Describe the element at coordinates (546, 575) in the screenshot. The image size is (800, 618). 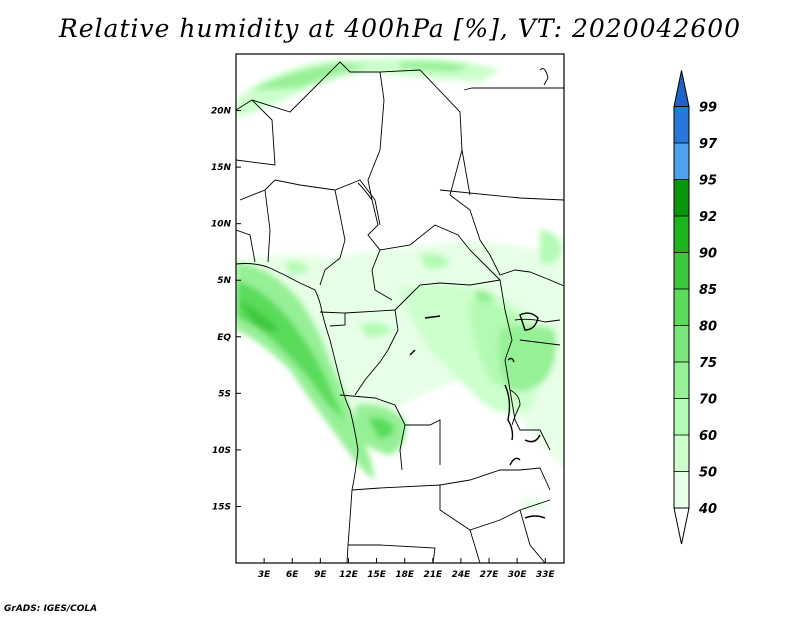
I see `lon-tick-label: 33E` at that location.